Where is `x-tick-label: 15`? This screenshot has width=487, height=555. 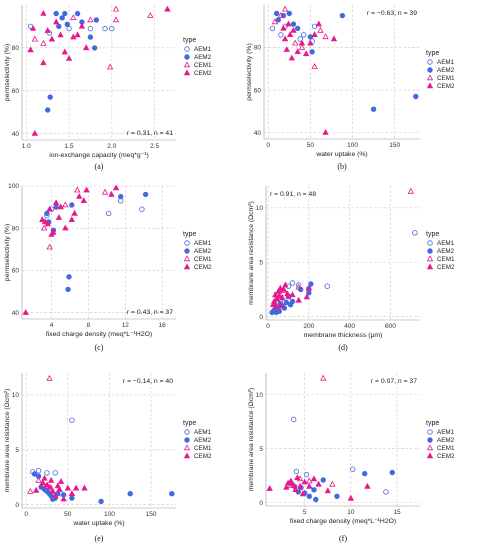 x-tick-label: 15 is located at coordinates (397, 512).